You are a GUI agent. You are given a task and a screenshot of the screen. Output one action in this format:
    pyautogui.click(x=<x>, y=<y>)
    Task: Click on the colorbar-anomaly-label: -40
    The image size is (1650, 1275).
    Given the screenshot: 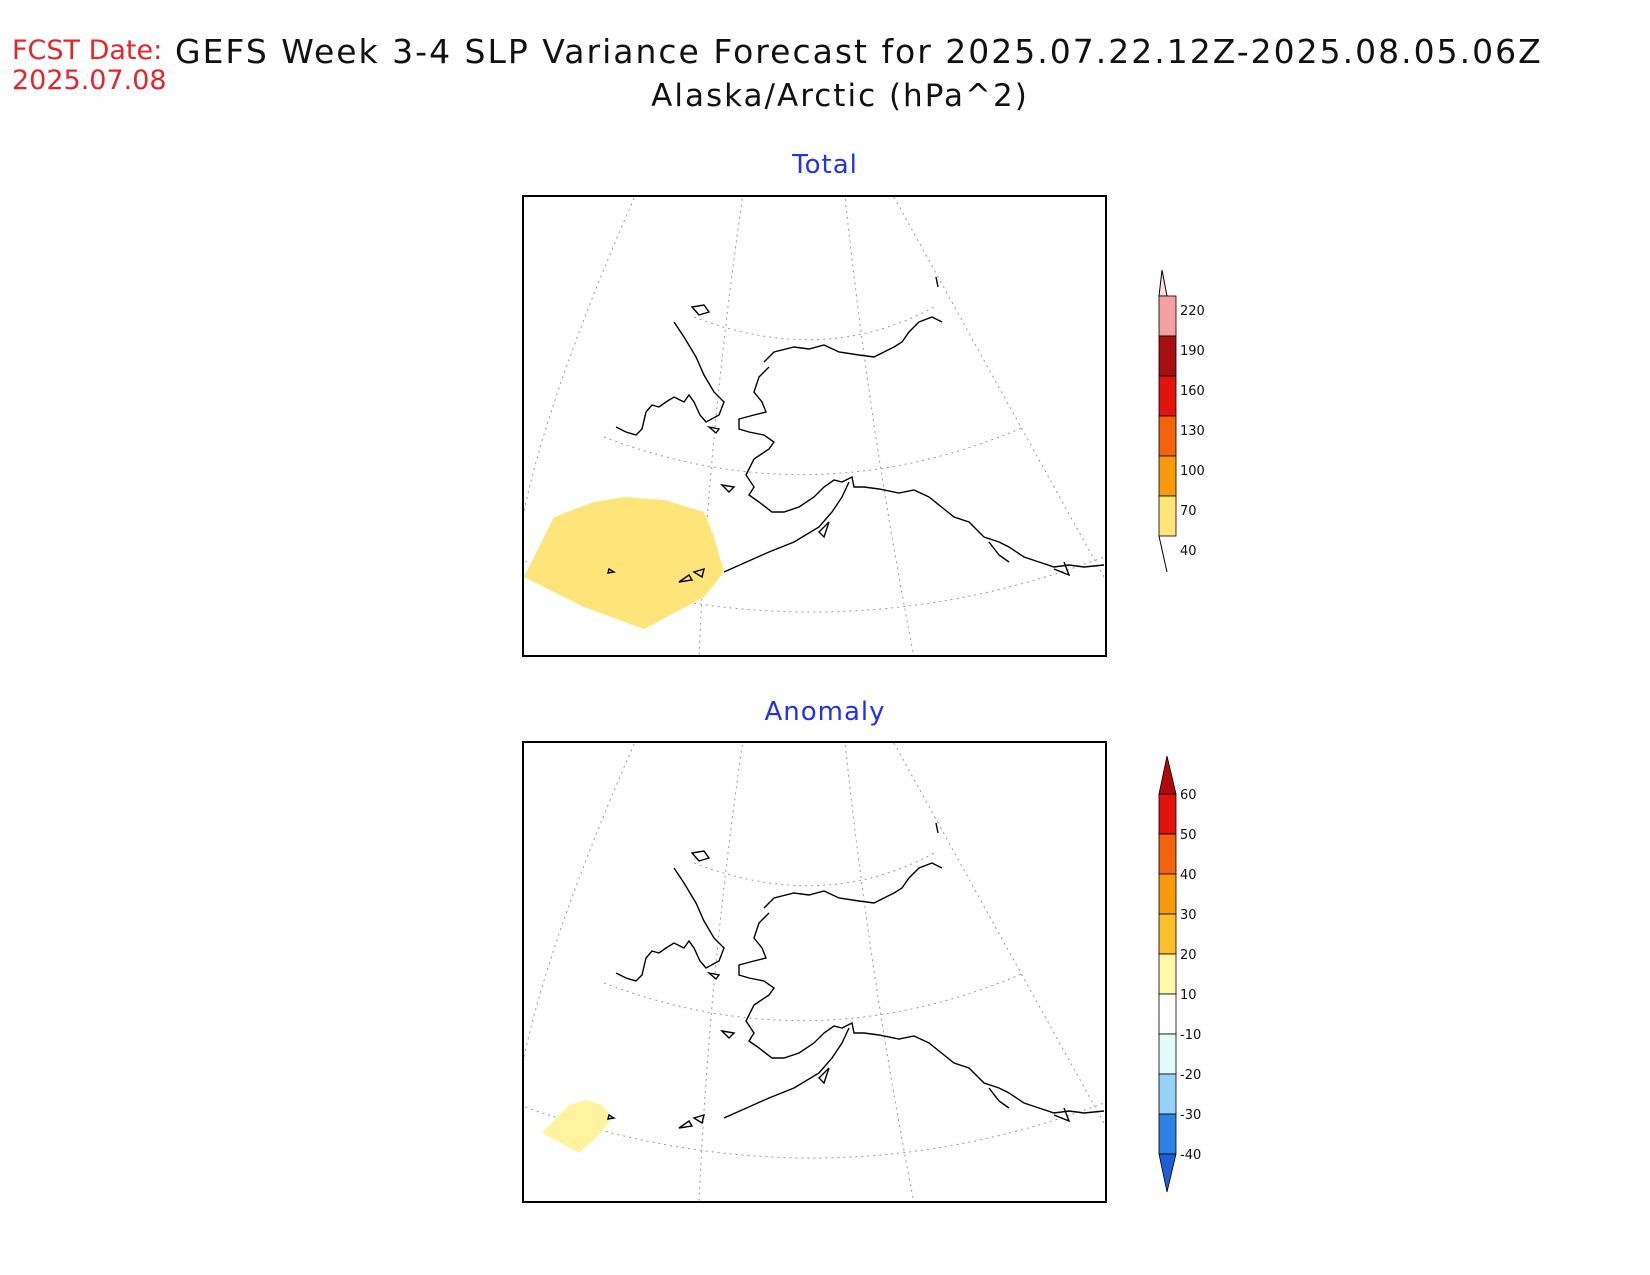 What is the action you would take?
    pyautogui.click(x=1190, y=1155)
    